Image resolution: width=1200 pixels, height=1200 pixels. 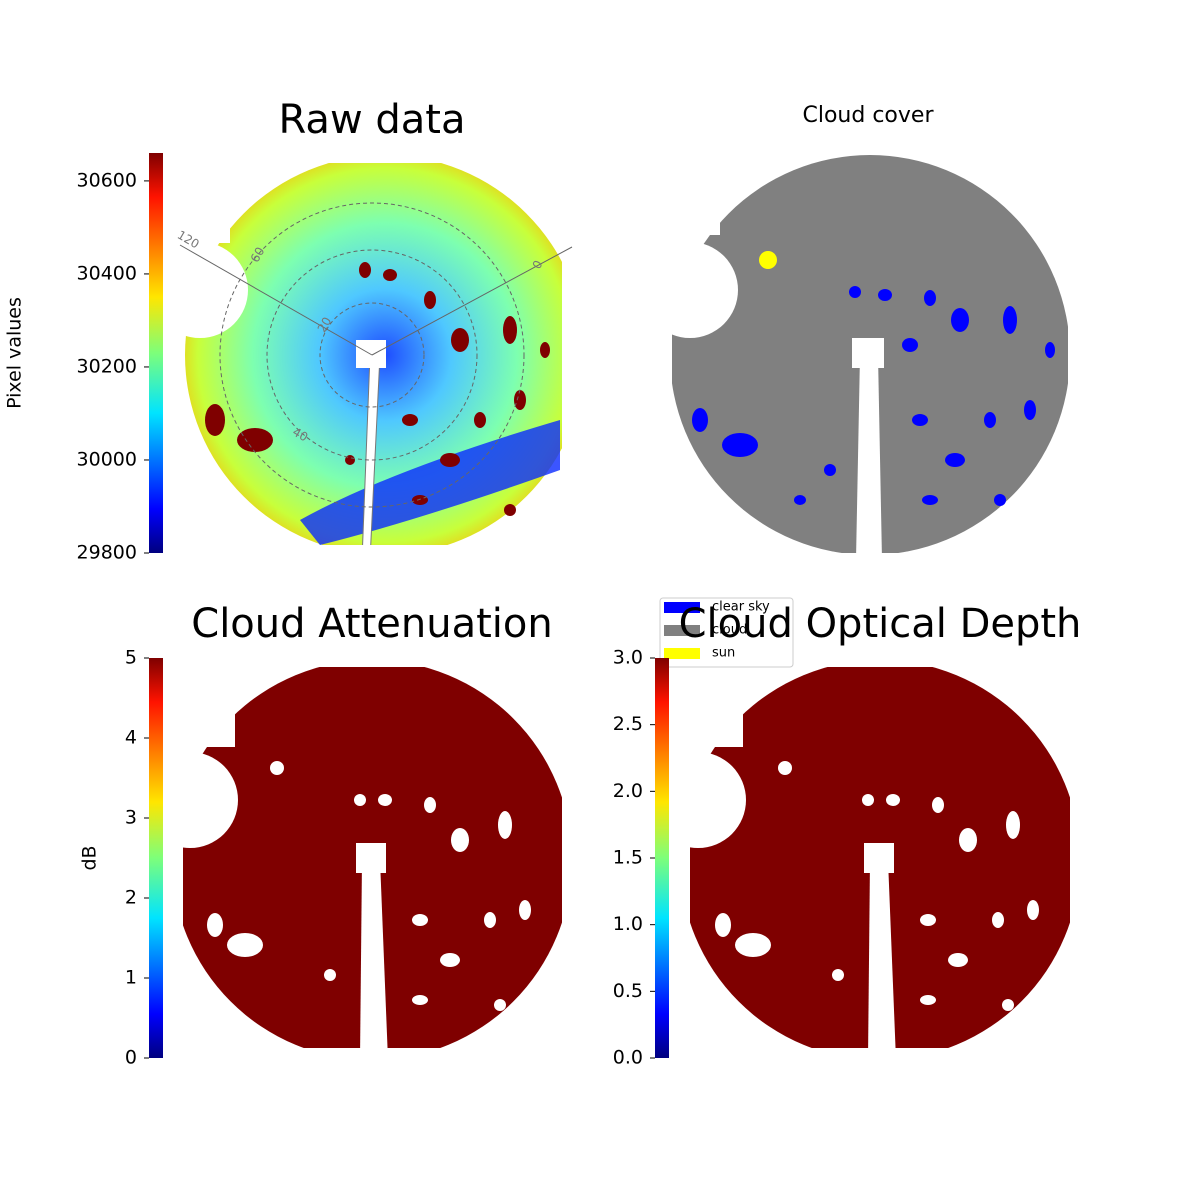 I want to click on raw-image, so click(x=373, y=354).